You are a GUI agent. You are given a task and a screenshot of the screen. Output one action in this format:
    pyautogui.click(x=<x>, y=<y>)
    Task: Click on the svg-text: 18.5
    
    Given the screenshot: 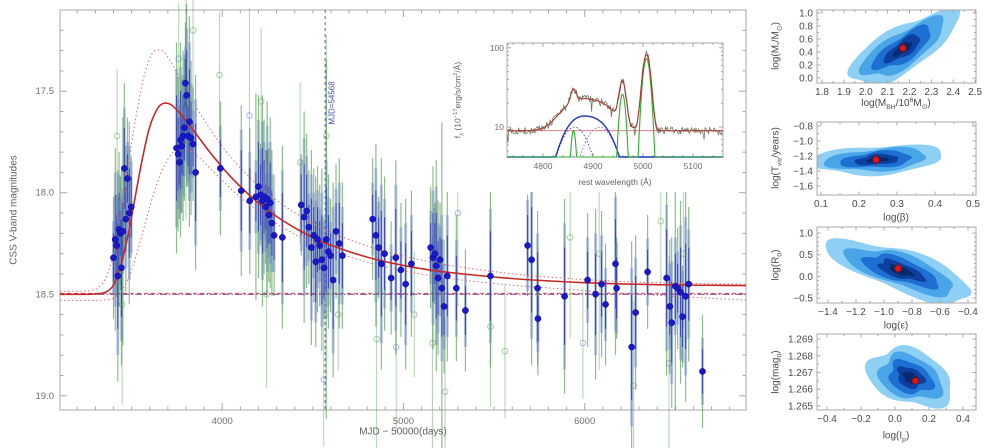 What is the action you would take?
    pyautogui.click(x=45, y=294)
    